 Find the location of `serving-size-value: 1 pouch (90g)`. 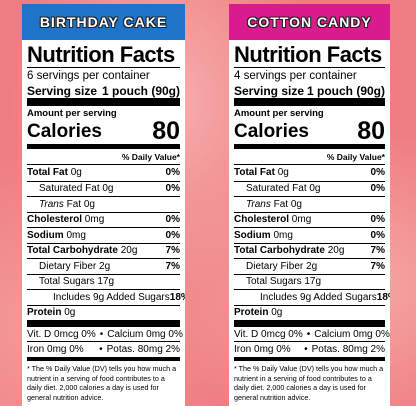

serving-size-value: 1 pouch (90g) is located at coordinates (345, 90).